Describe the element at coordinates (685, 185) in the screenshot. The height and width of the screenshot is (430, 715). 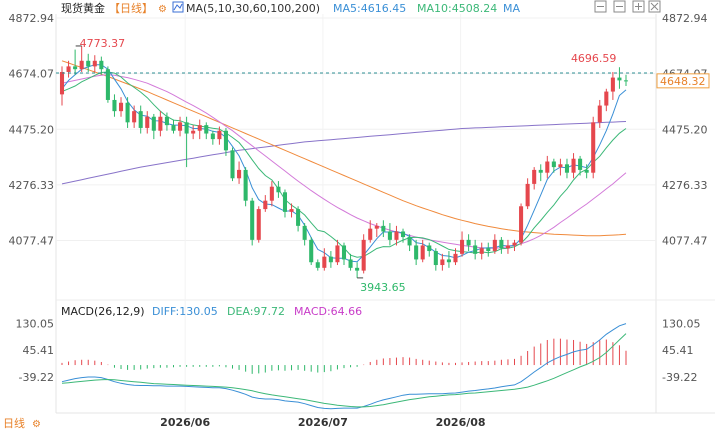
I see `y-tick-right: 4276.33` at that location.